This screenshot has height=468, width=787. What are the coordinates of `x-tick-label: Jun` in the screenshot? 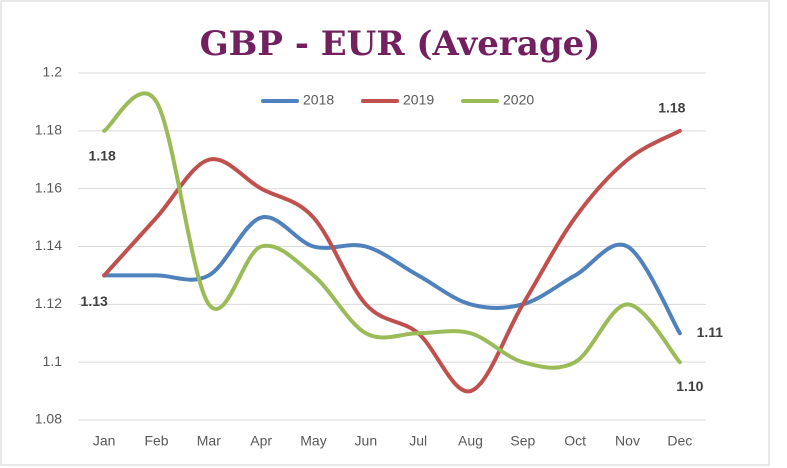 It's located at (366, 441).